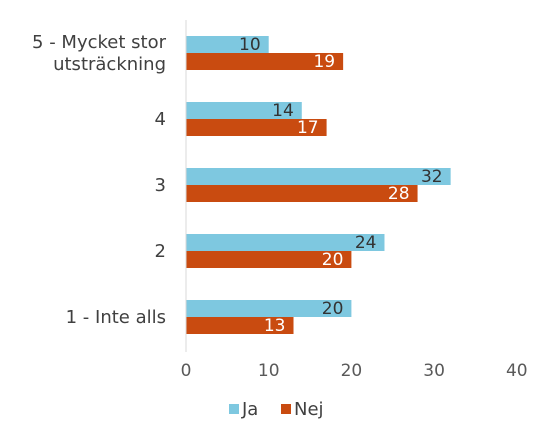  I want to click on data-label-nej-0: 19, so click(324, 62).